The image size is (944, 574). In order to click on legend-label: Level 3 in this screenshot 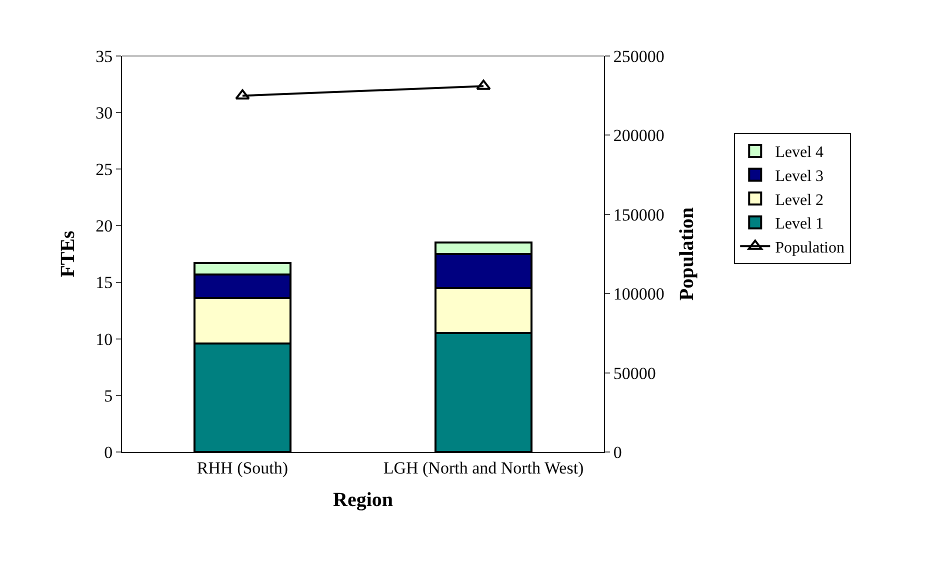, I will do `click(799, 176)`.